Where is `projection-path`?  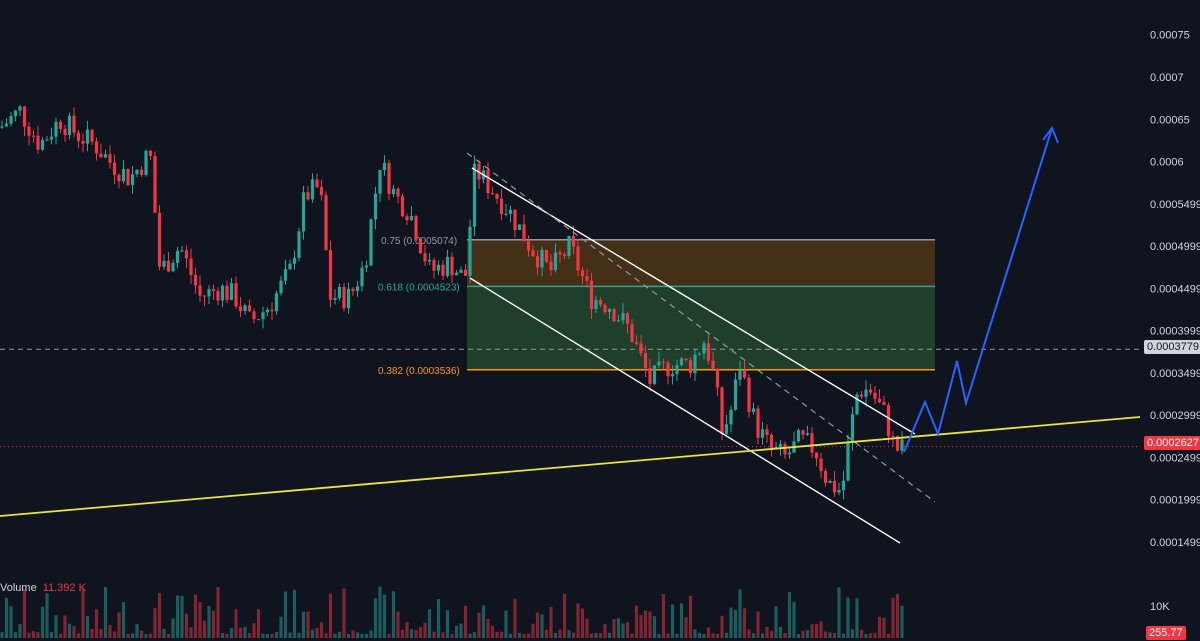 projection-path is located at coordinates (978, 290).